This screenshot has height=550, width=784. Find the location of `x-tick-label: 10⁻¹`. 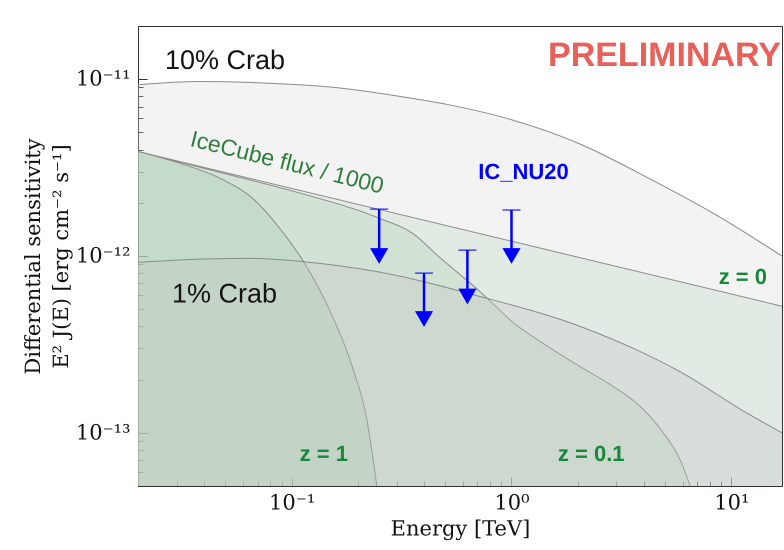

x-tick-label: 10⁻¹ is located at coordinates (292, 502).